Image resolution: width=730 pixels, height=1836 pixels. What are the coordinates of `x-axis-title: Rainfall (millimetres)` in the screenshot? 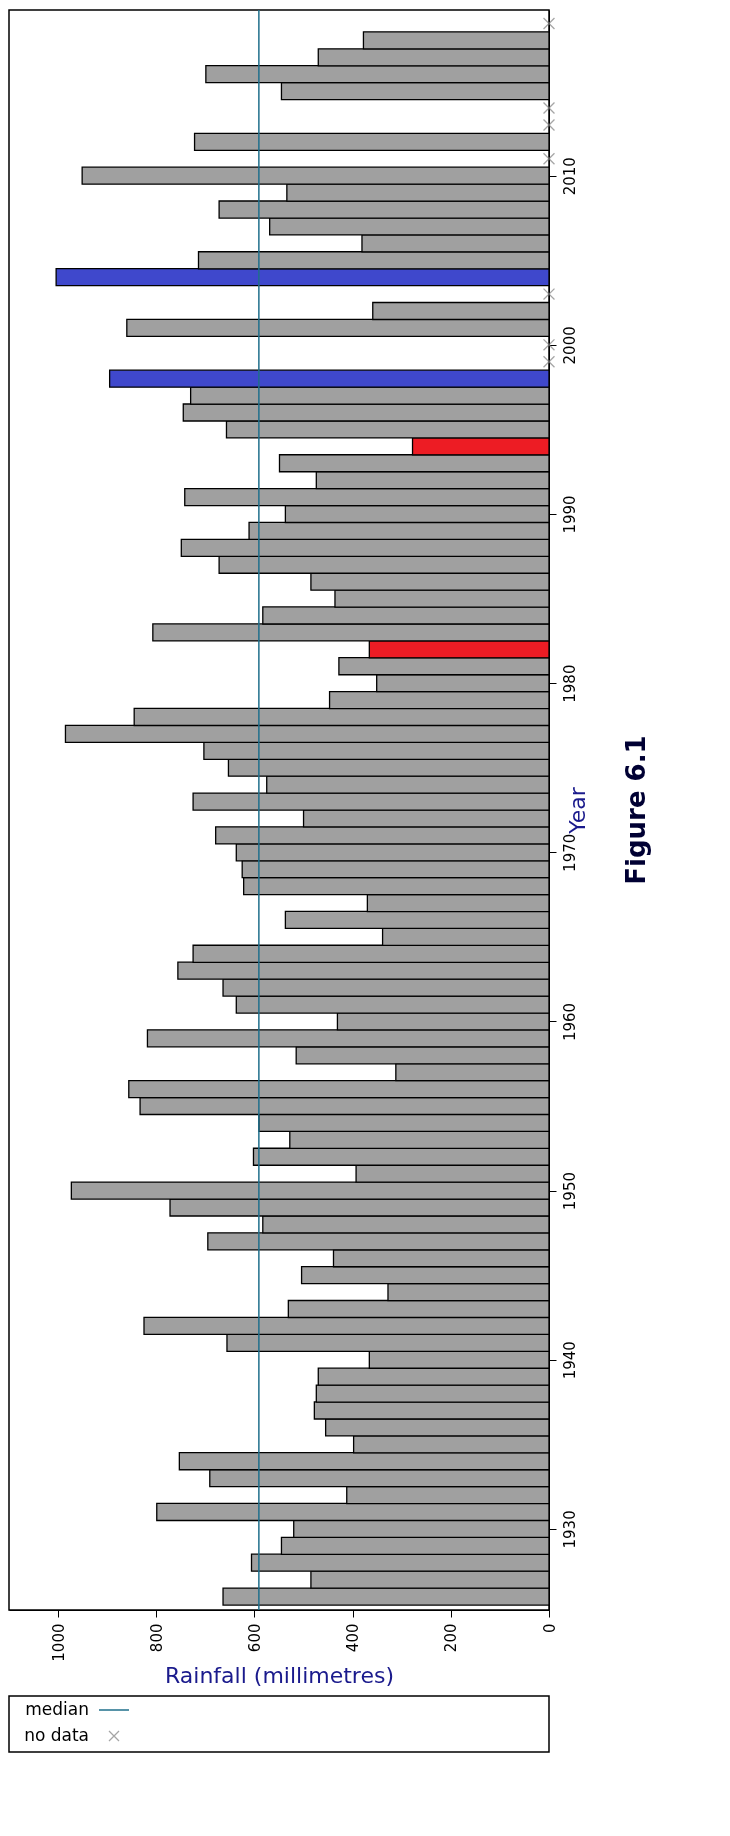 It's located at (279, 1675).